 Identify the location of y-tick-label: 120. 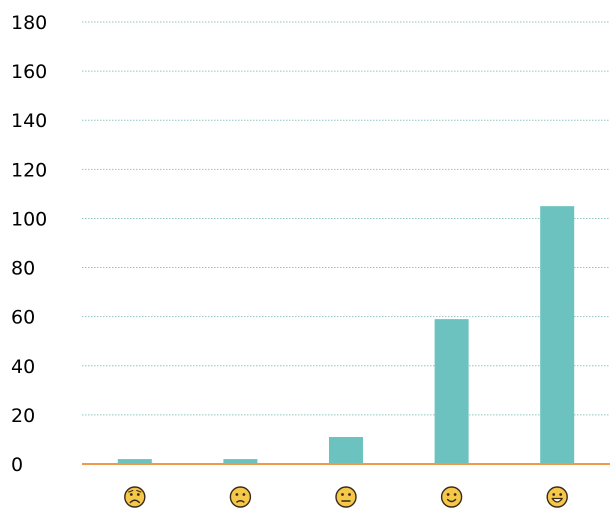
(29, 170).